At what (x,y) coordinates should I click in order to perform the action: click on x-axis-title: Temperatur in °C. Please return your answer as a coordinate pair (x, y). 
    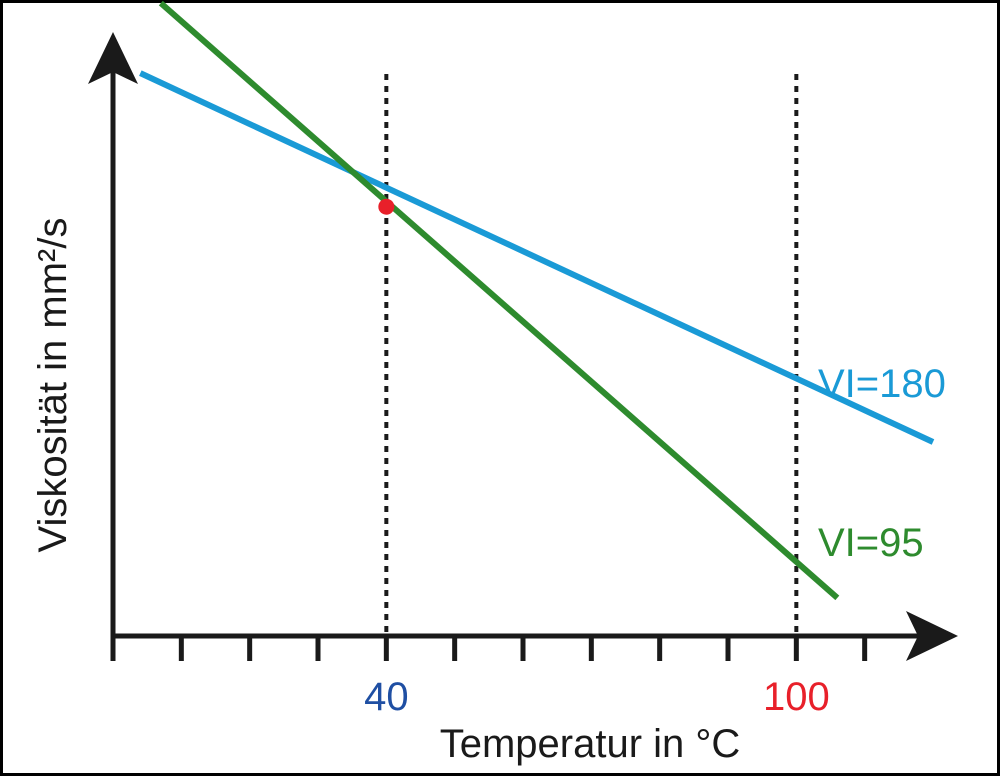
    Looking at the image, I should click on (590, 744).